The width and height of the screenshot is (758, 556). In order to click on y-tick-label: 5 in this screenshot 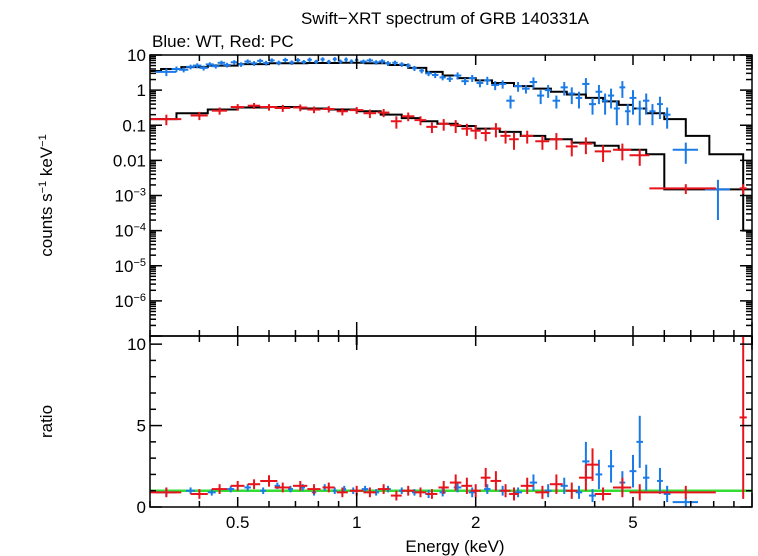, I will do `click(141, 426)`.